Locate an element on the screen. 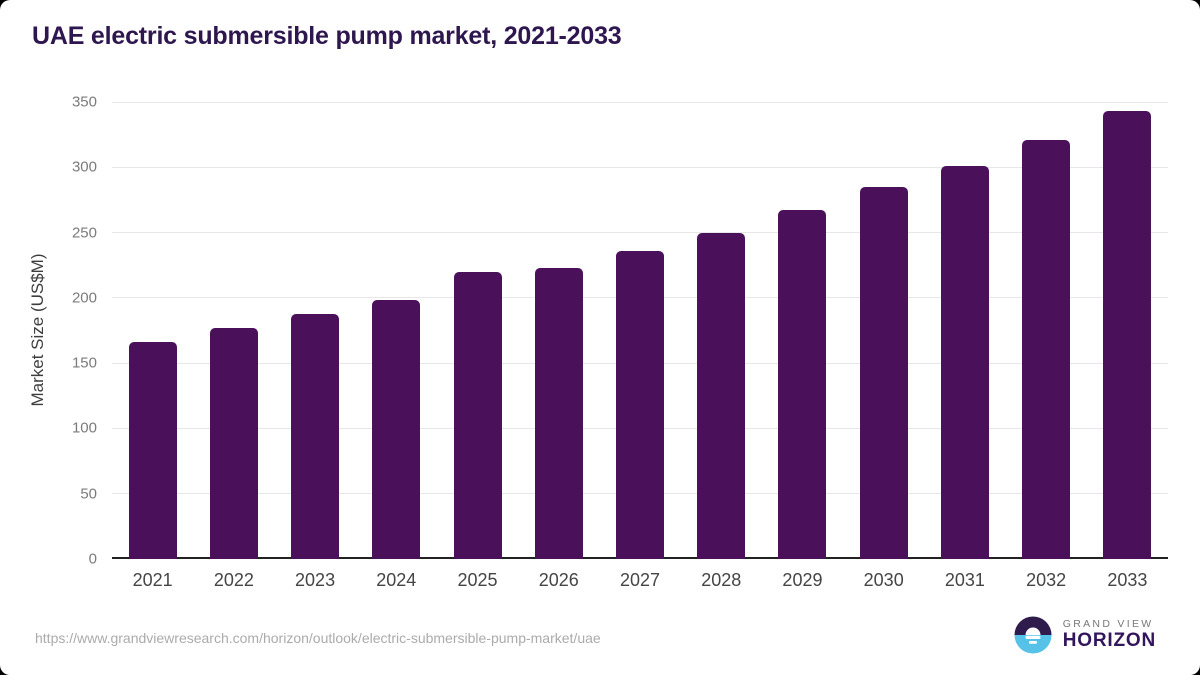 The image size is (1200, 675). y-tick-label-50: 50 is located at coordinates (88, 494).